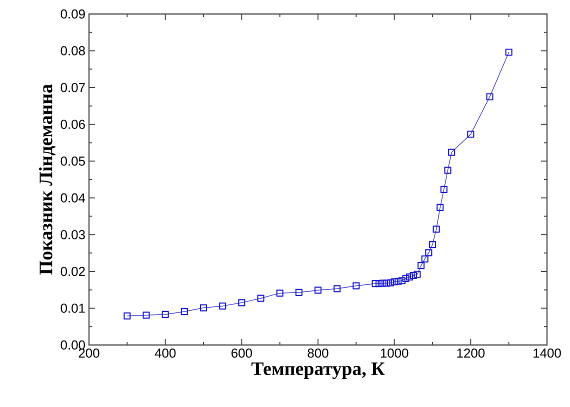 The width and height of the screenshot is (570, 407). Describe the element at coordinates (72, 14) in the screenshot. I see `y-tick-label: 0.09` at that location.